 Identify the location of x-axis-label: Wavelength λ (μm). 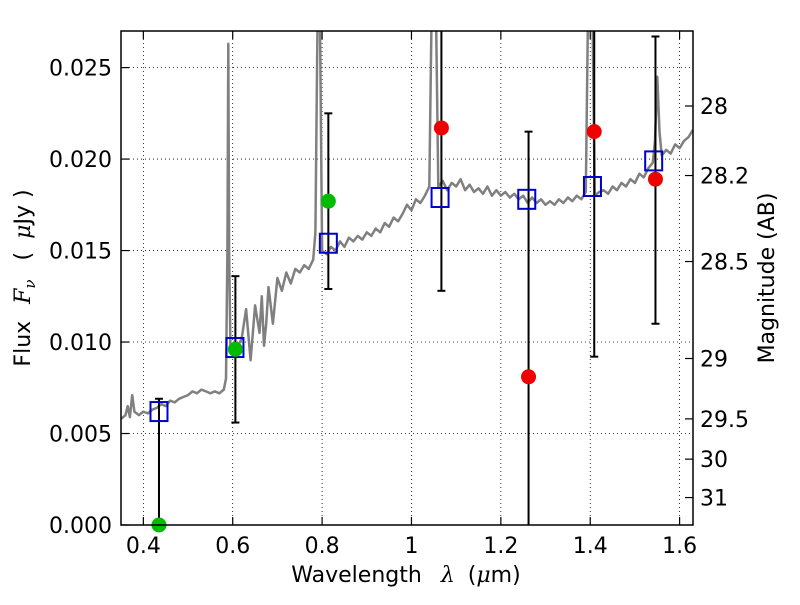
(405, 575).